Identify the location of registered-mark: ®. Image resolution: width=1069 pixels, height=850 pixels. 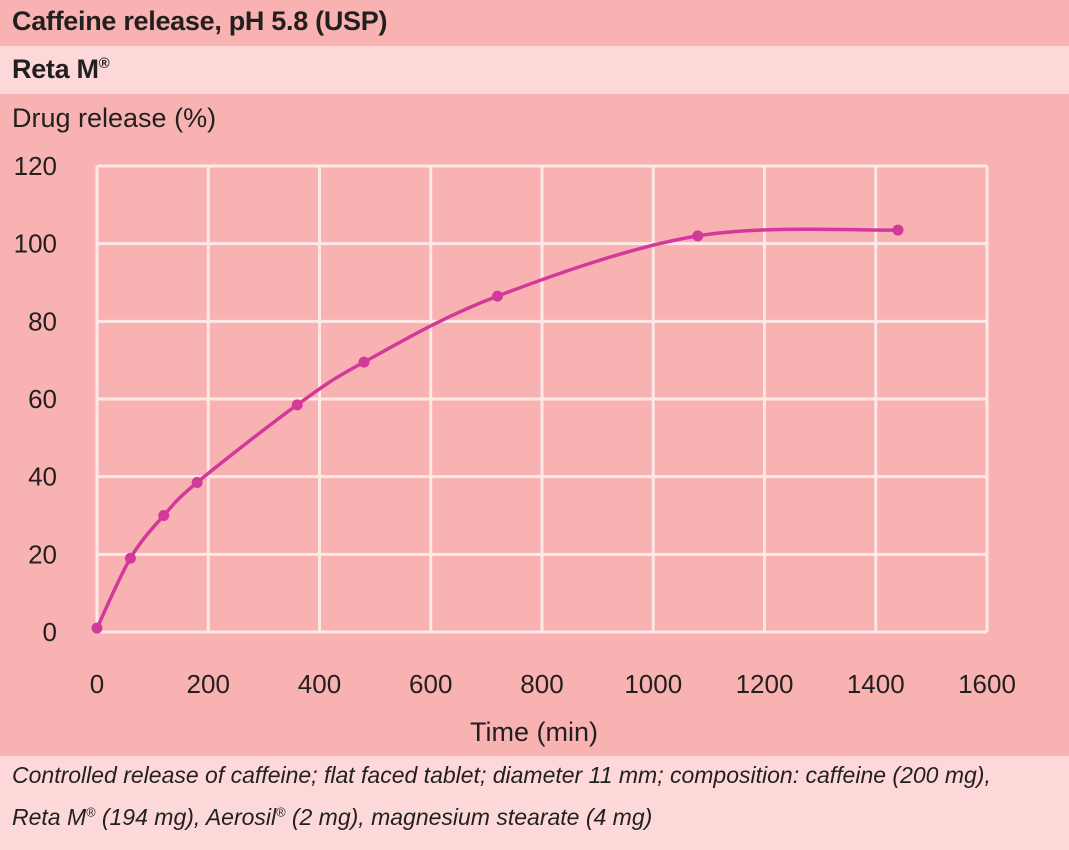
(104, 64).